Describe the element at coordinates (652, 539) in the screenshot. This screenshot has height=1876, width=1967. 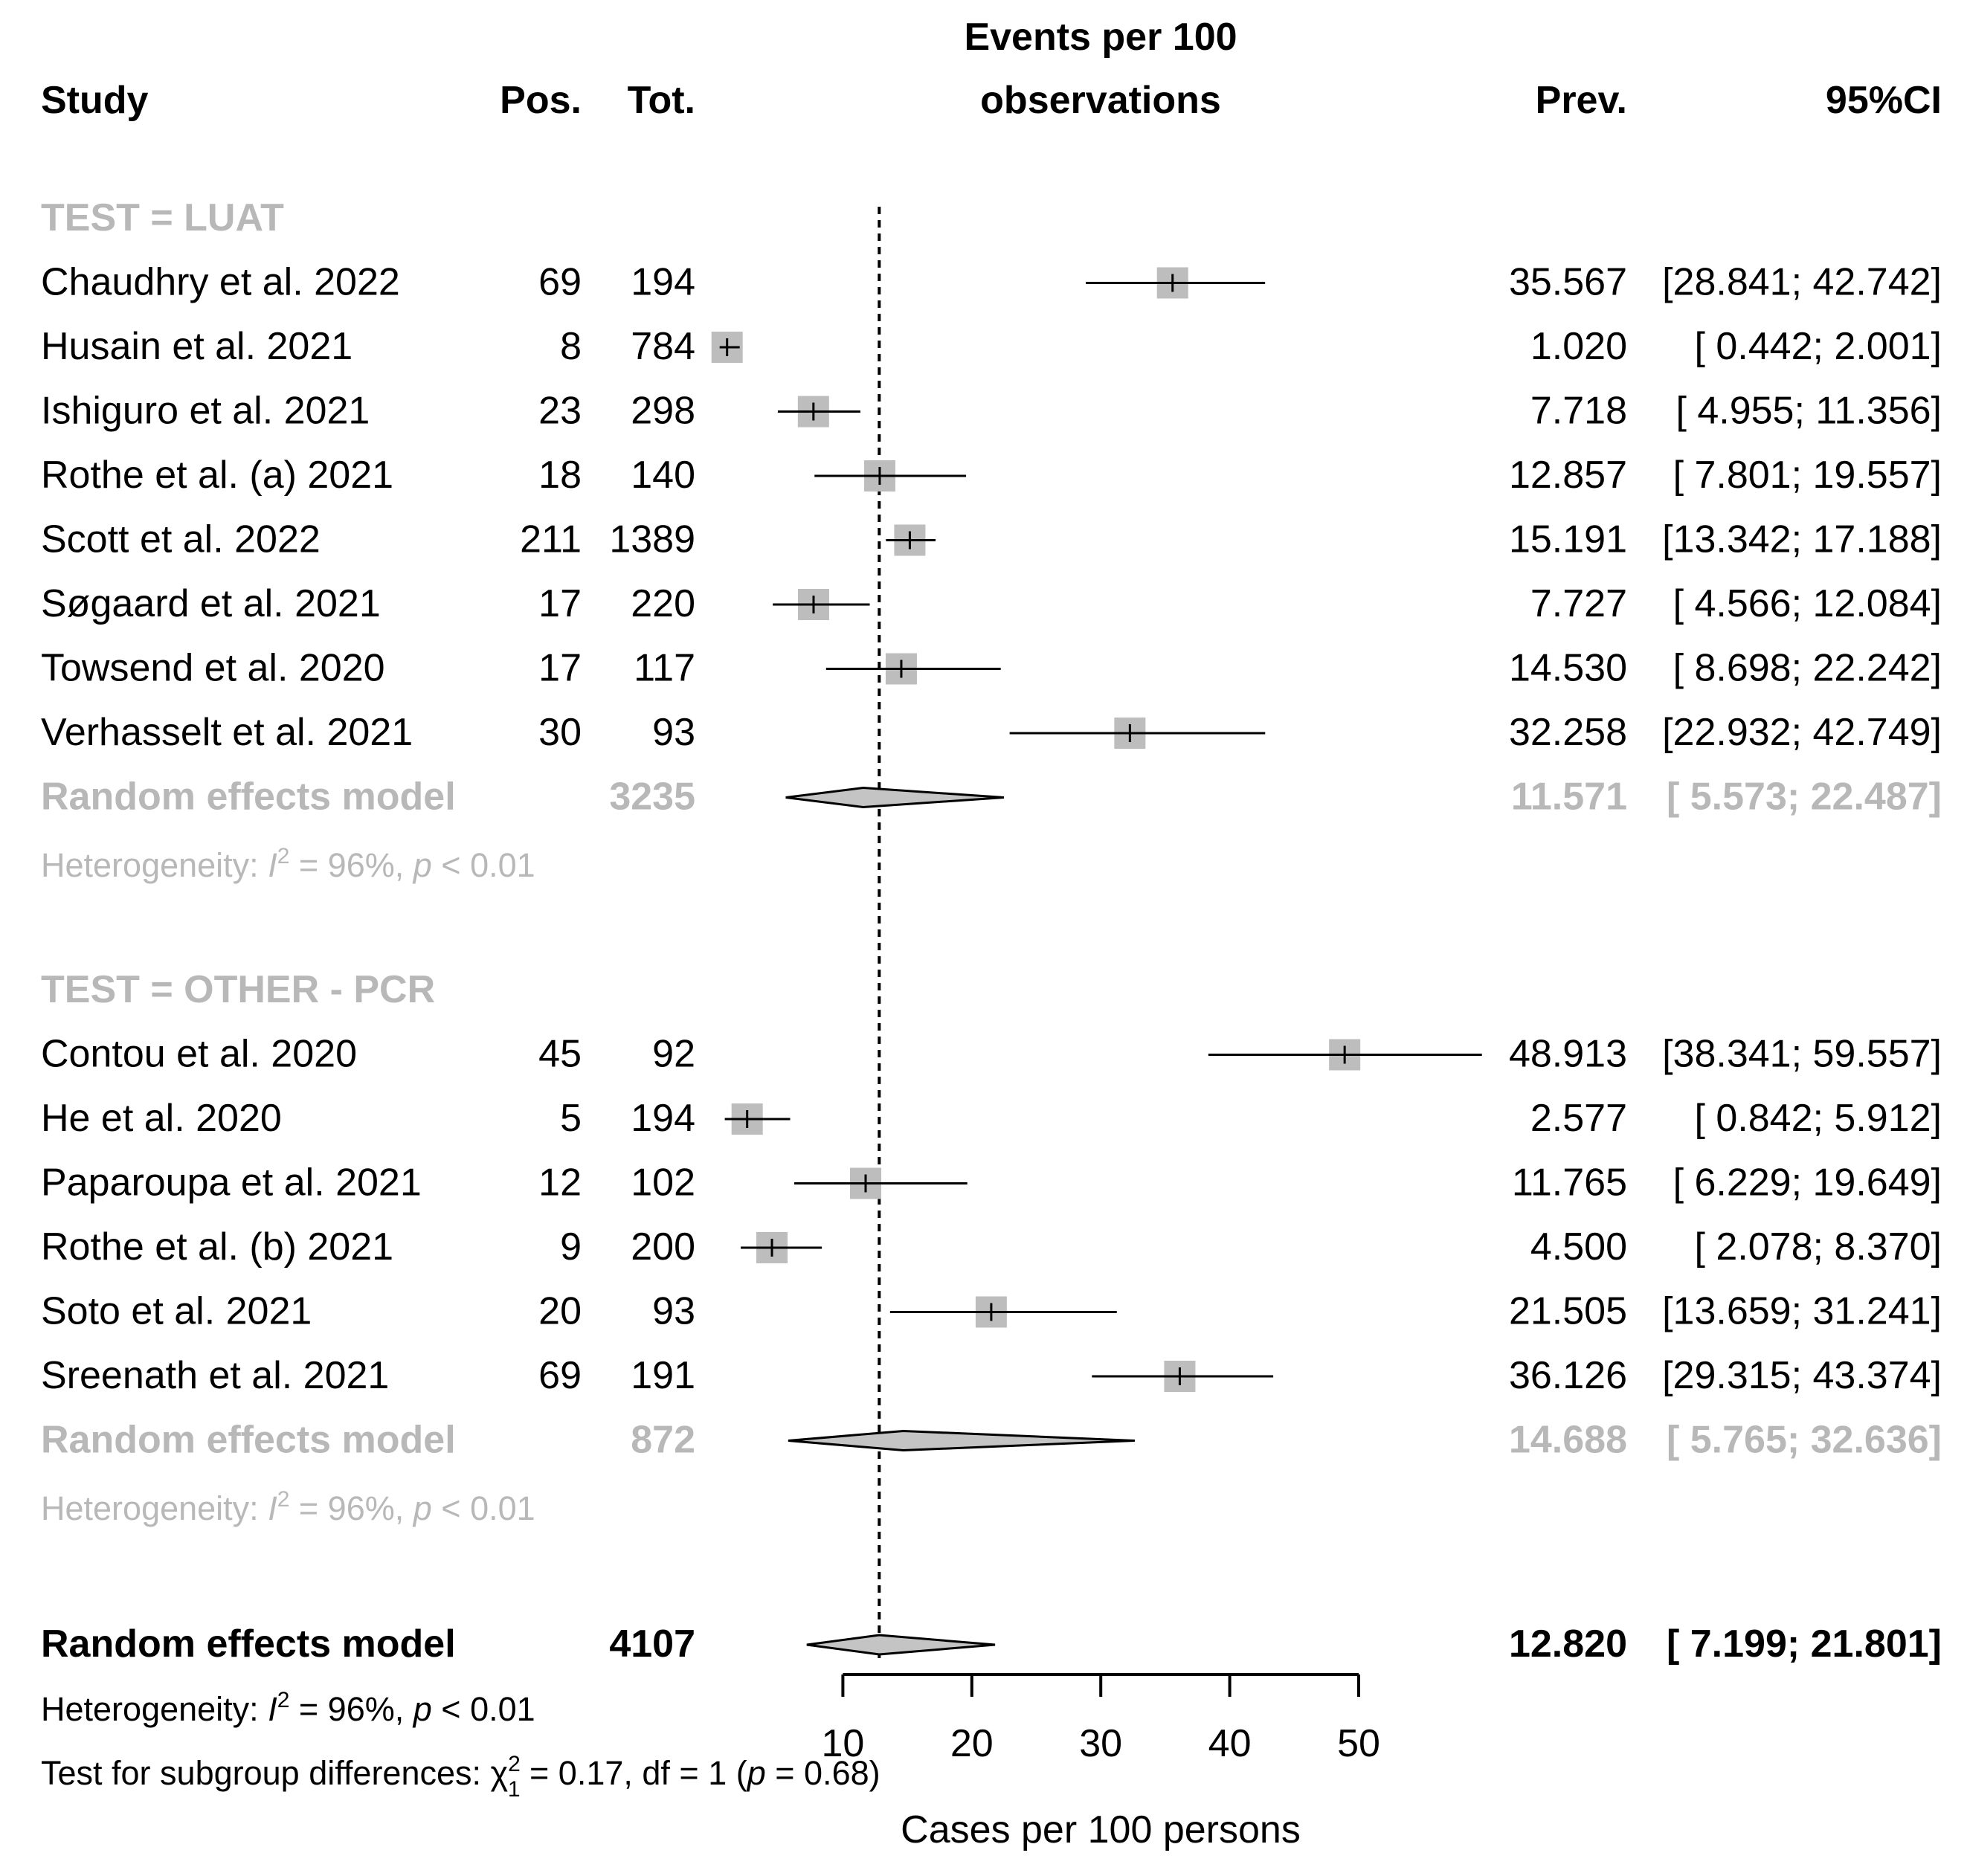
I see `study-tot: 1389` at that location.